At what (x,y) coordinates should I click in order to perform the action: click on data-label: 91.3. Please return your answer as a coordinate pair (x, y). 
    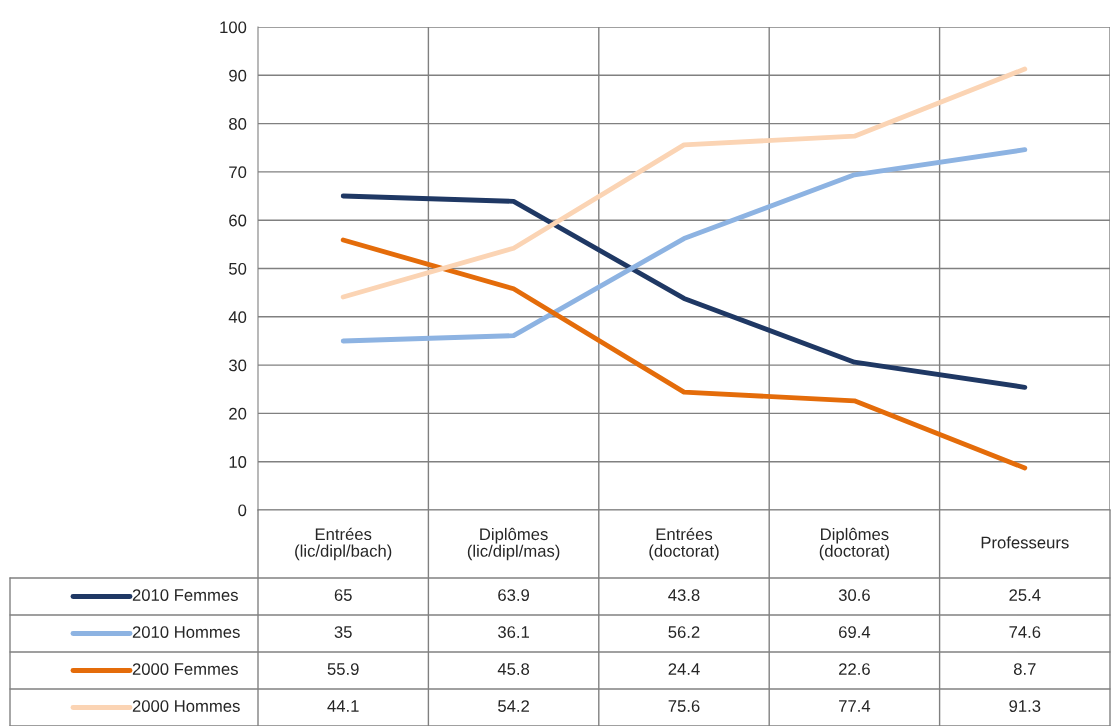
    Looking at the image, I should click on (1025, 706).